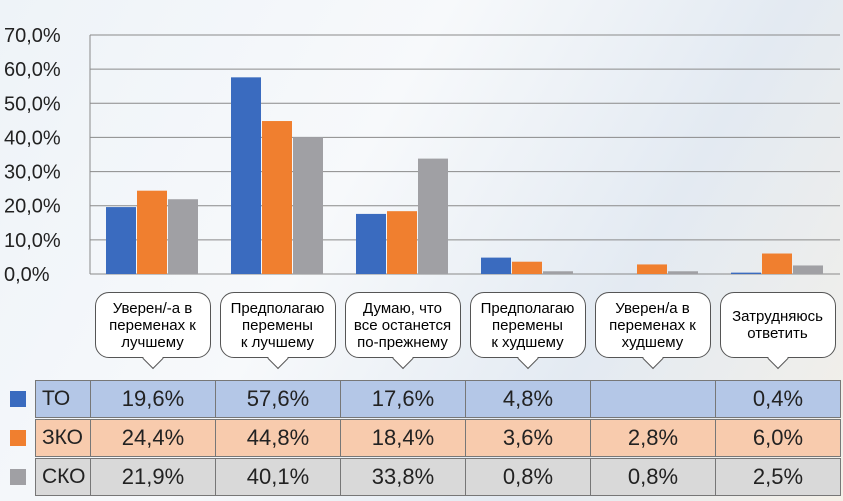  I want to click on y-tick-label: 50,0%, so click(32, 104).